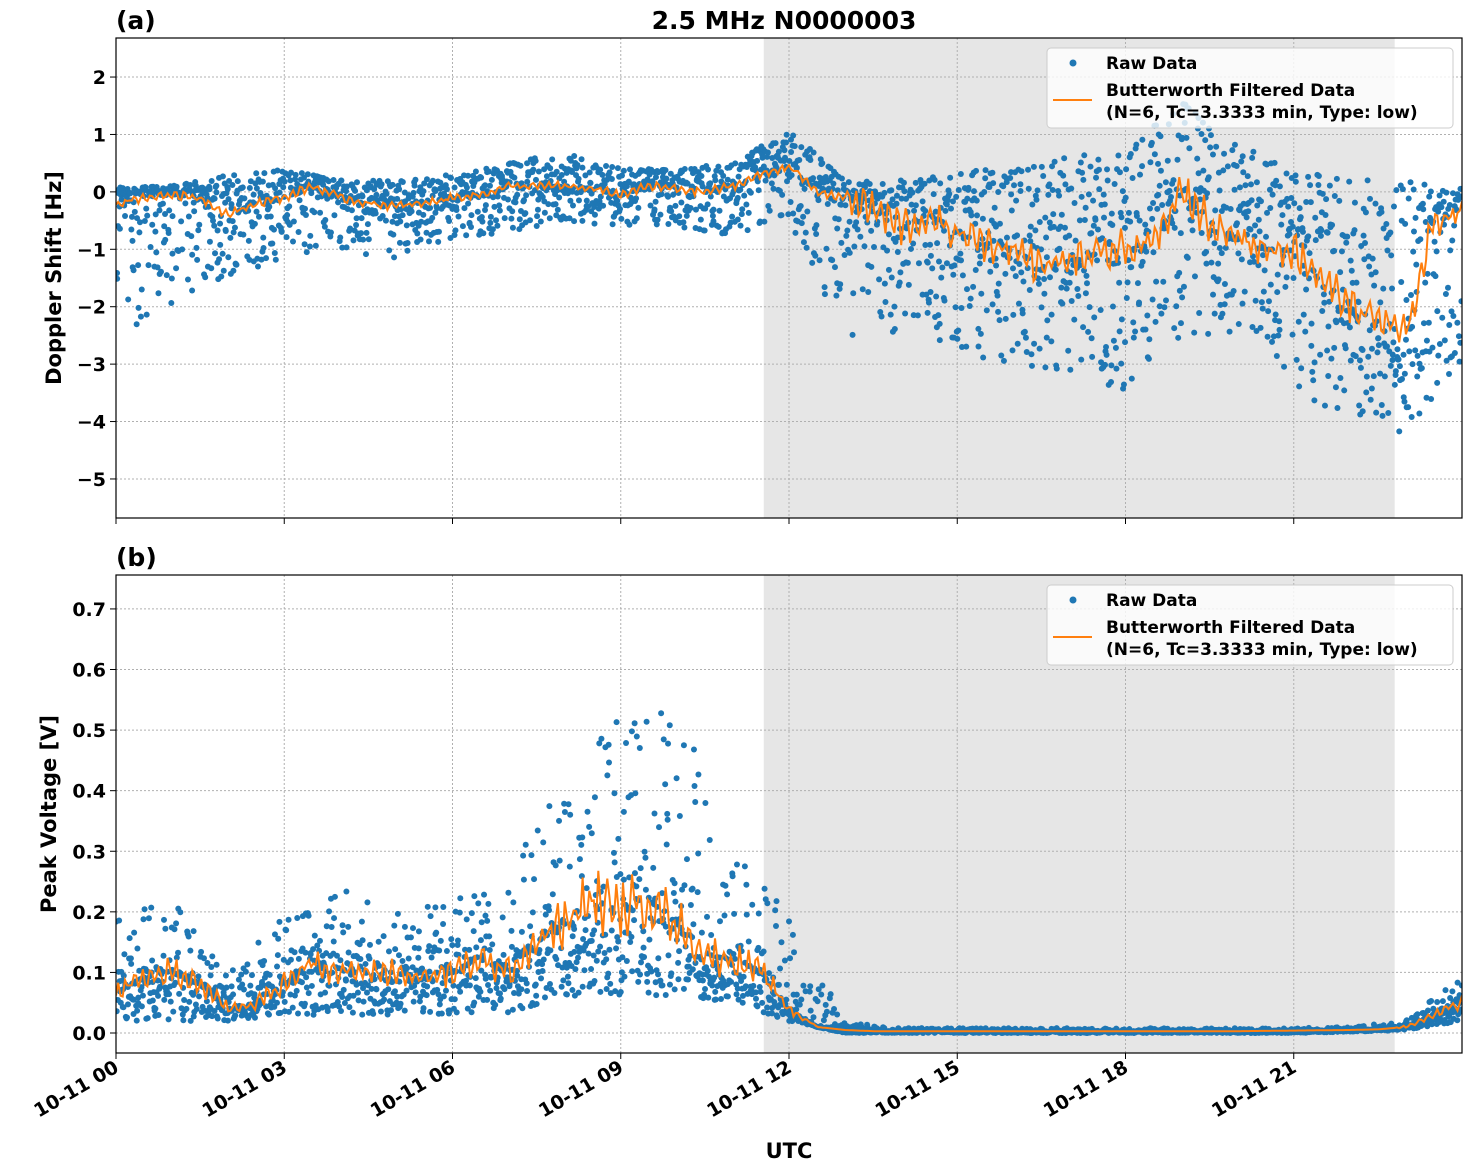 This screenshot has width=1472, height=1172. I want to click on y-tick-label: 1, so click(99, 135).